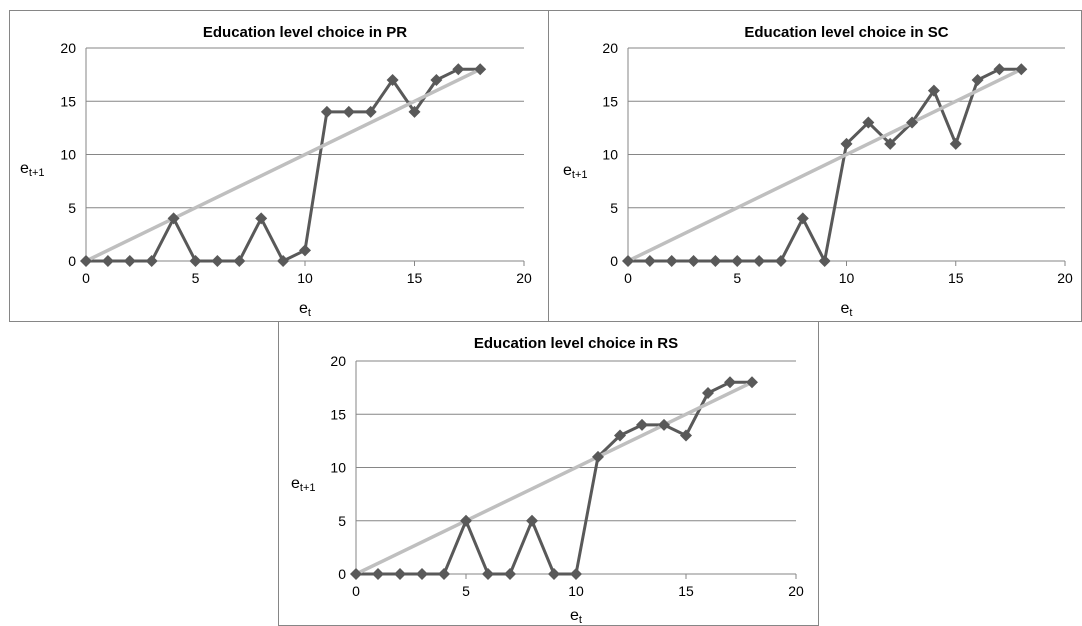  Describe the element at coordinates (846, 32) in the screenshot. I see `chart-title-sc: Education level choice in SC` at that location.